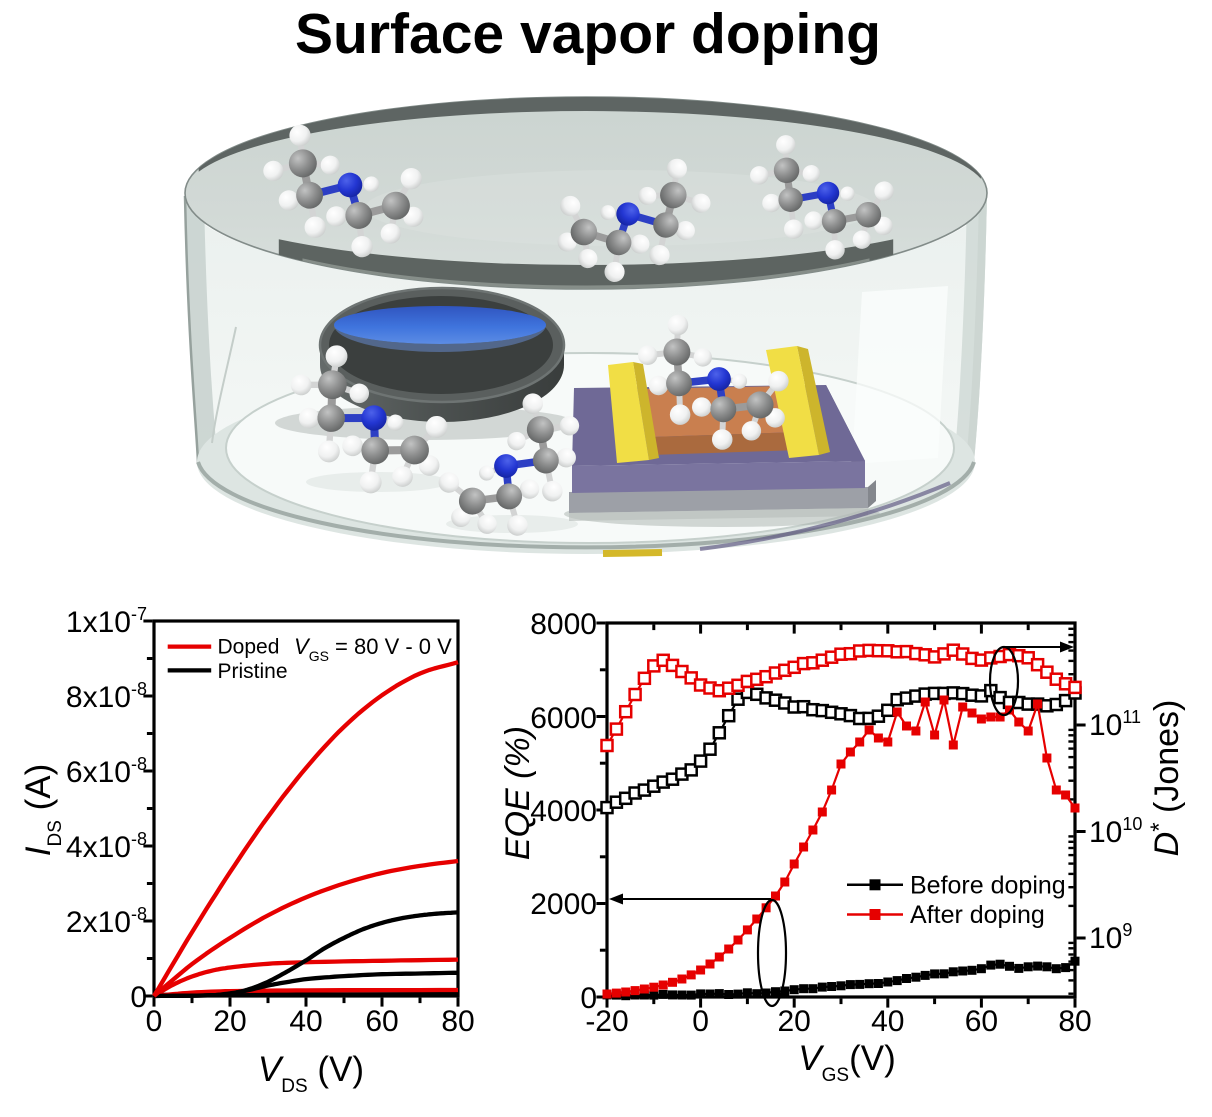 The height and width of the screenshot is (1117, 1212). What do you see at coordinates (106, 921) in the screenshot?
I see `svg-text: 2x10⁻⁸` at bounding box center [106, 921].